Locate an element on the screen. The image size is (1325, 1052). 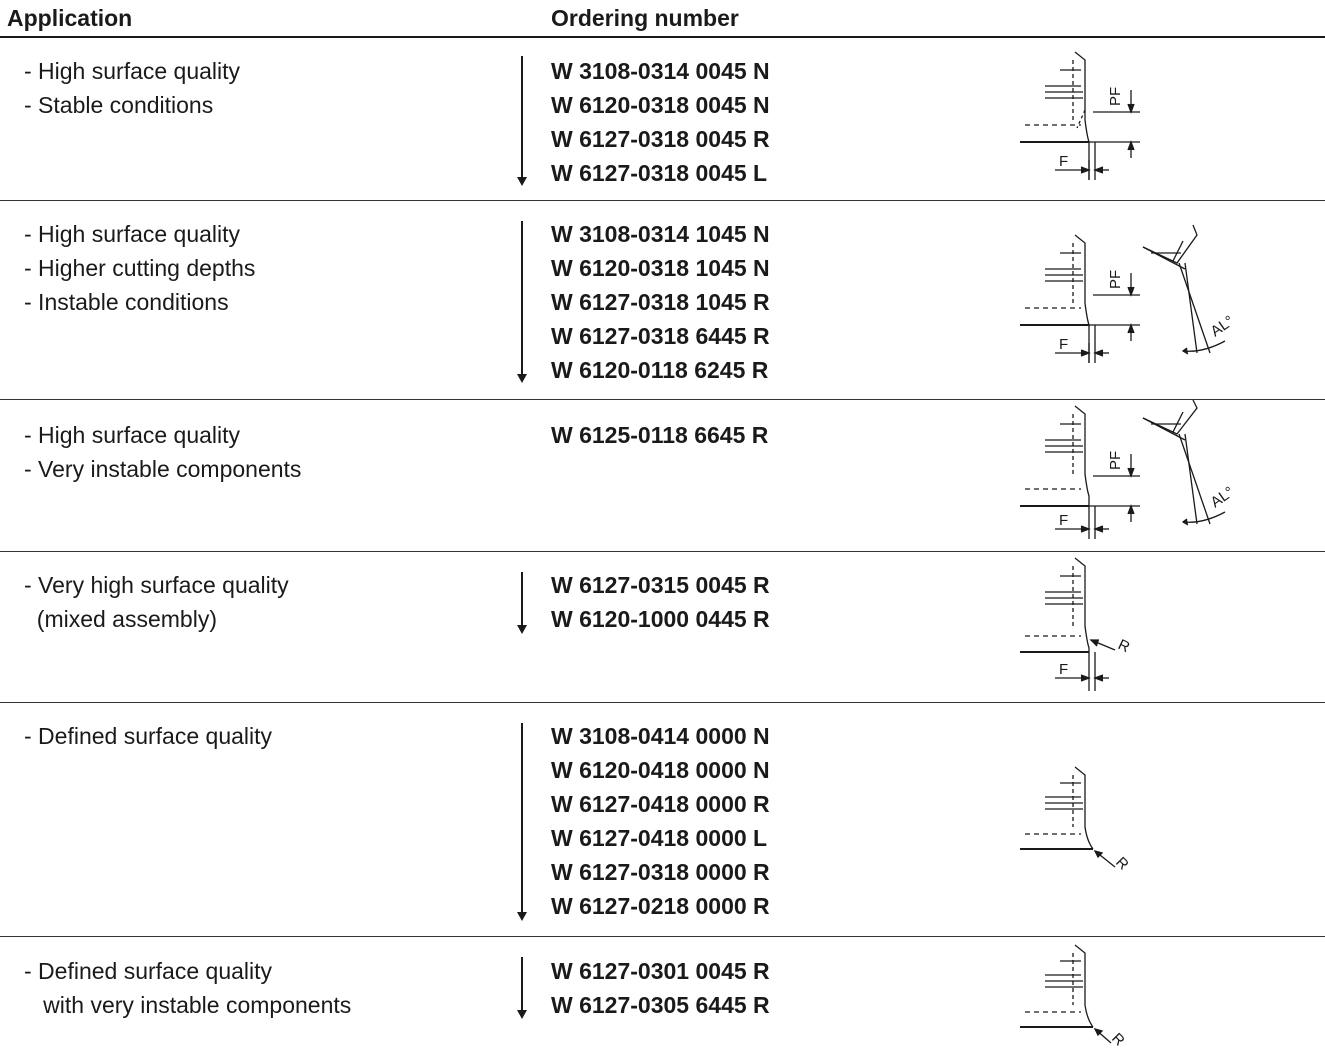
table-header: Application Ordering number is located at coordinates (662, 19).